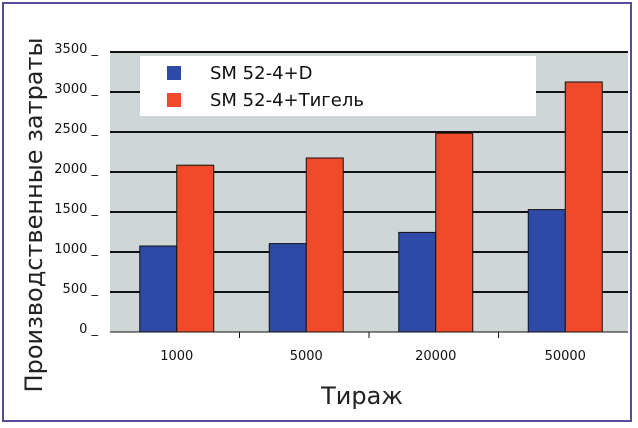 This screenshot has width=638, height=428. What do you see at coordinates (361, 396) in the screenshot?
I see `x-axis-title: Тираж` at bounding box center [361, 396].